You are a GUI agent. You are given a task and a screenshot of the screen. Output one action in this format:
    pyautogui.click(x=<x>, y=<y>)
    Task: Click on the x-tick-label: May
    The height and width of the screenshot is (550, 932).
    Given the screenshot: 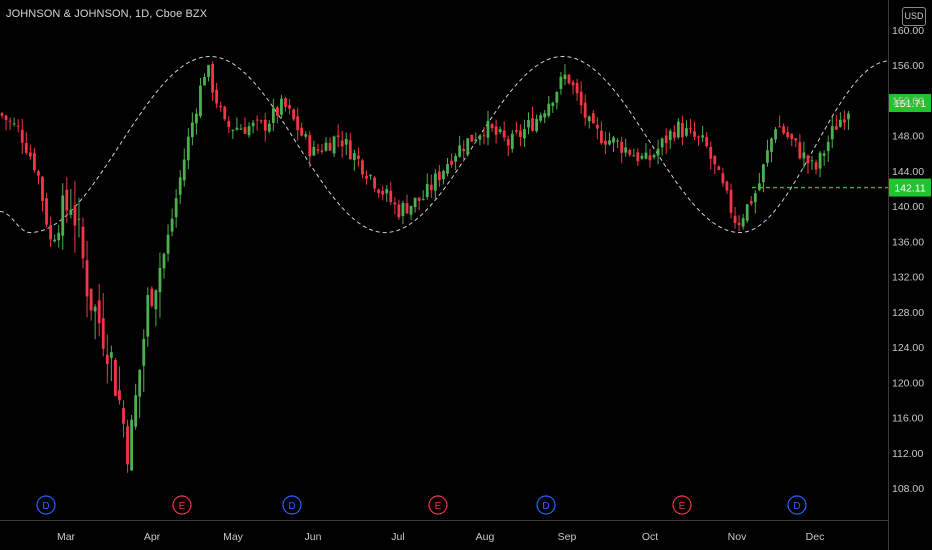 What is the action you would take?
    pyautogui.click(x=233, y=537)
    